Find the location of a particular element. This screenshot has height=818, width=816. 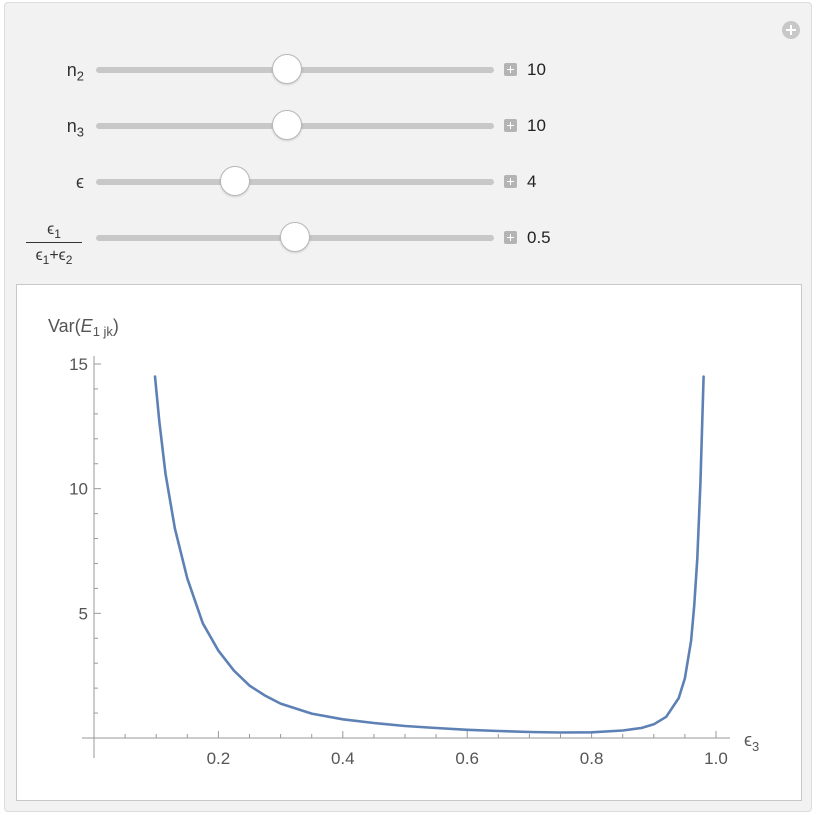

slider-label-n2: n2 is located at coordinates (75, 72).